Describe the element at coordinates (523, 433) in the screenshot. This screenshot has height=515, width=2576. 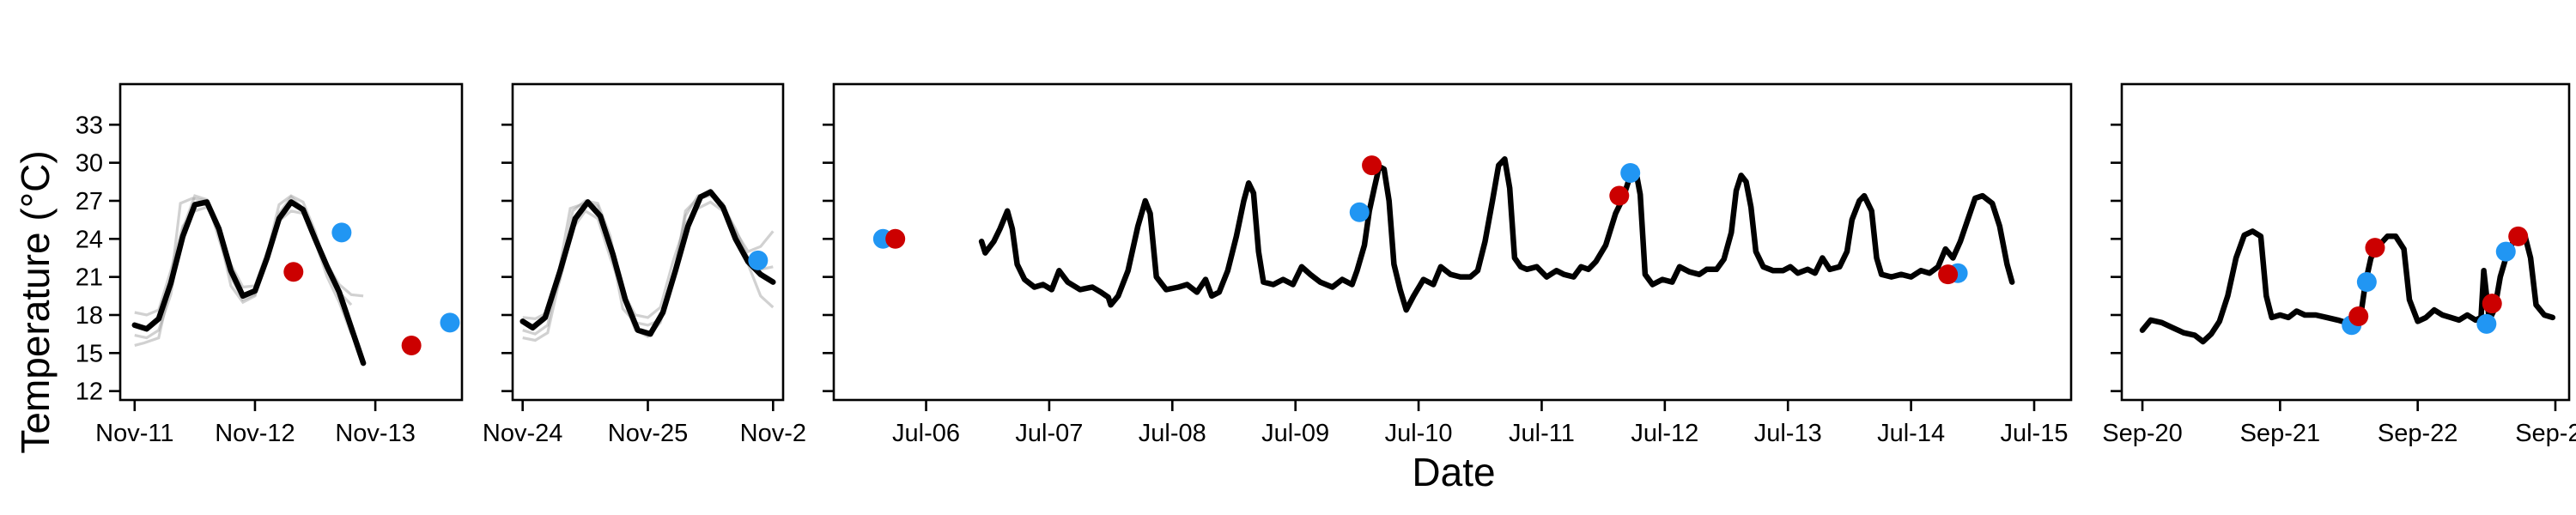
I see `x-tick-label: Nov-24` at that location.